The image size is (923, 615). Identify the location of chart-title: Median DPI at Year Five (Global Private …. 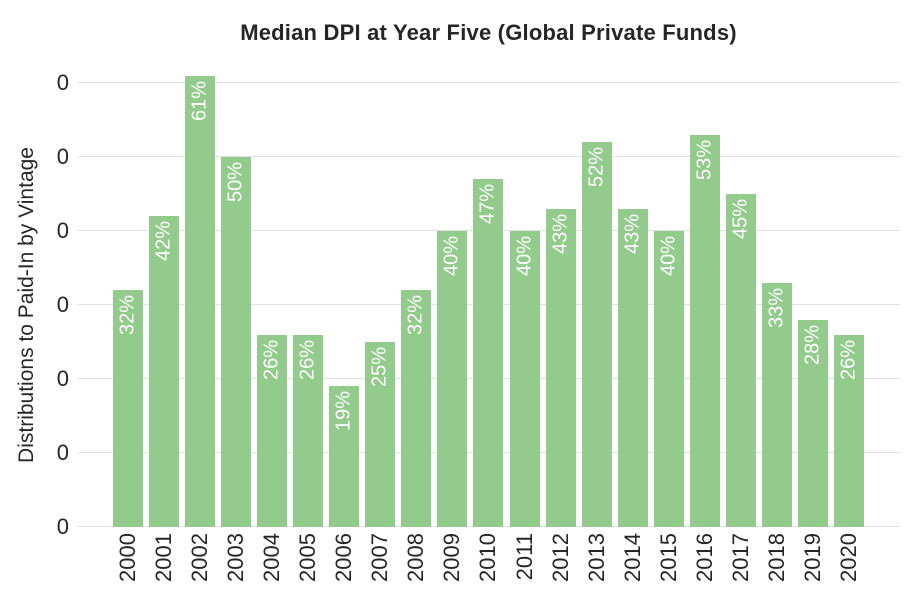
(488, 32).